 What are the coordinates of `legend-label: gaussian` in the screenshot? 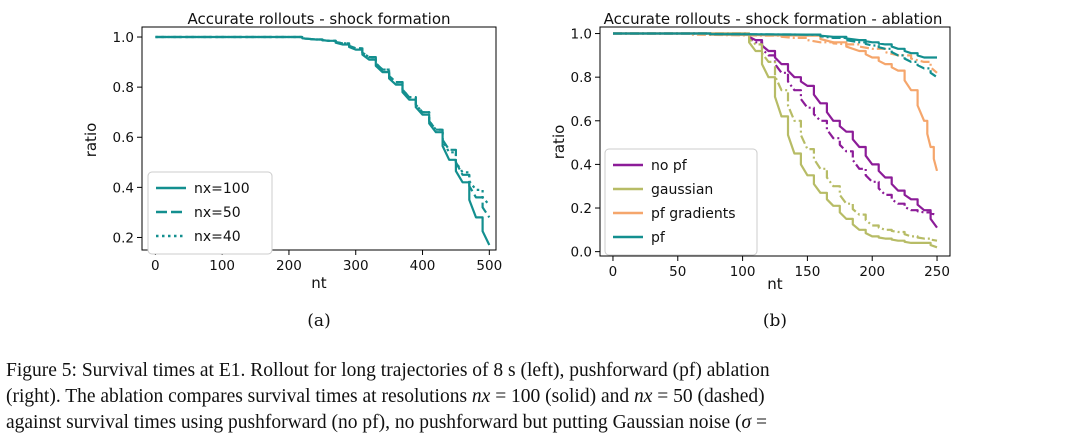 It's located at (682, 190).